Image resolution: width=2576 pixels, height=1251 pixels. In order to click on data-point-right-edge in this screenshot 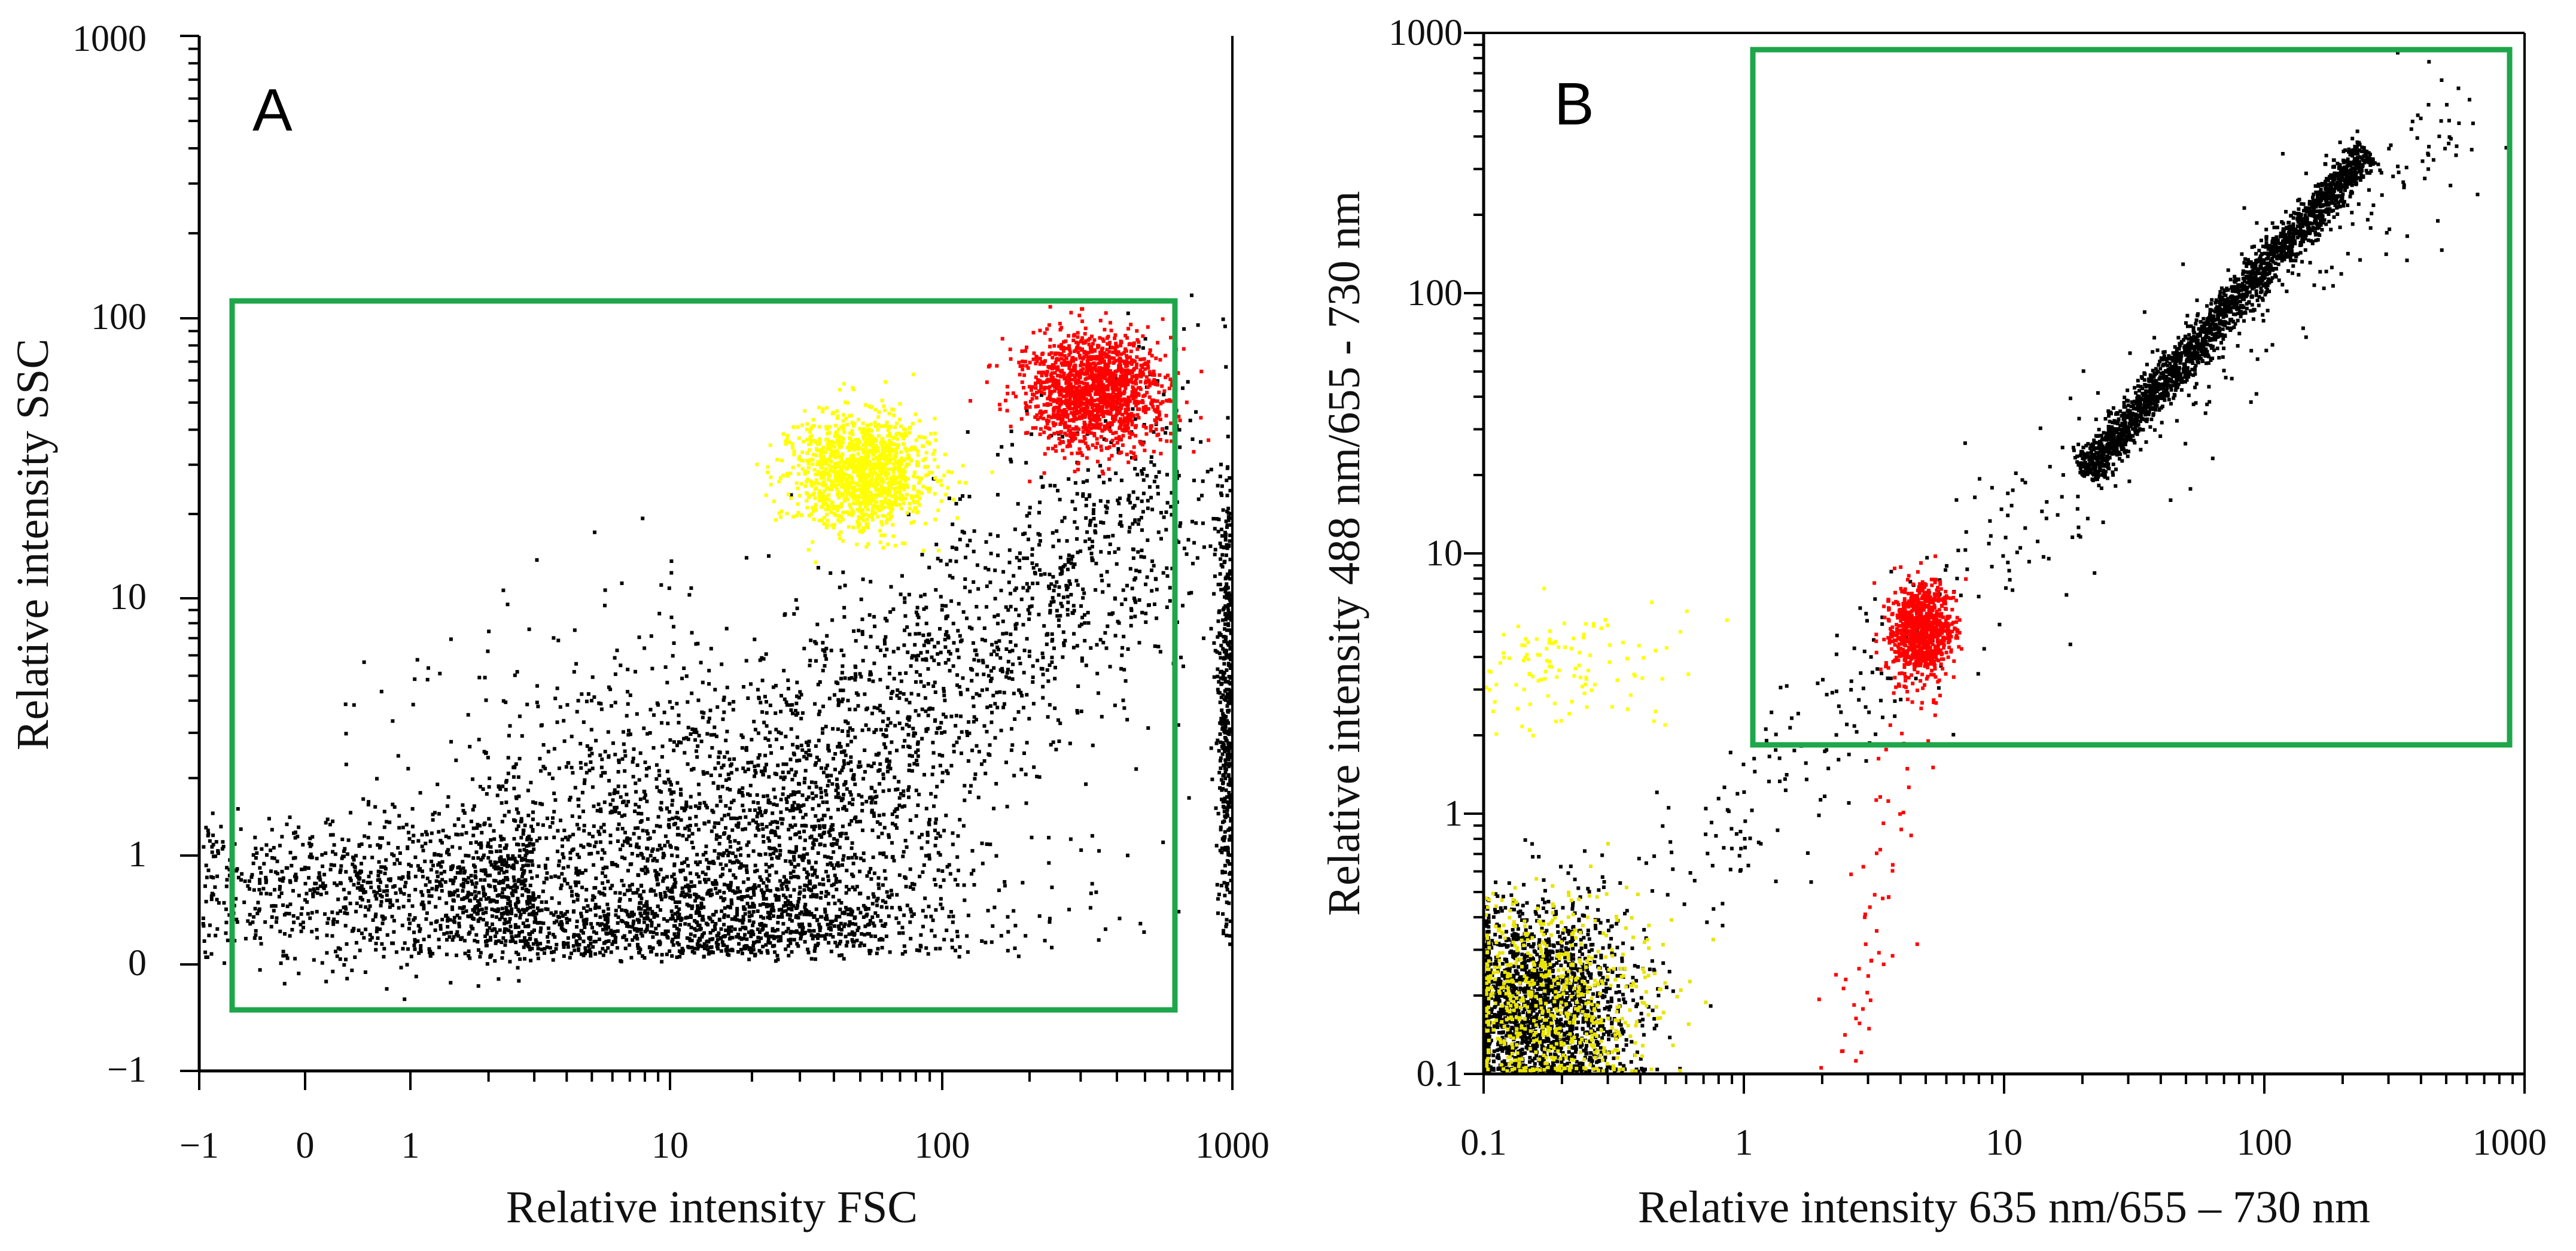, I will do `click(1230, 595)`.